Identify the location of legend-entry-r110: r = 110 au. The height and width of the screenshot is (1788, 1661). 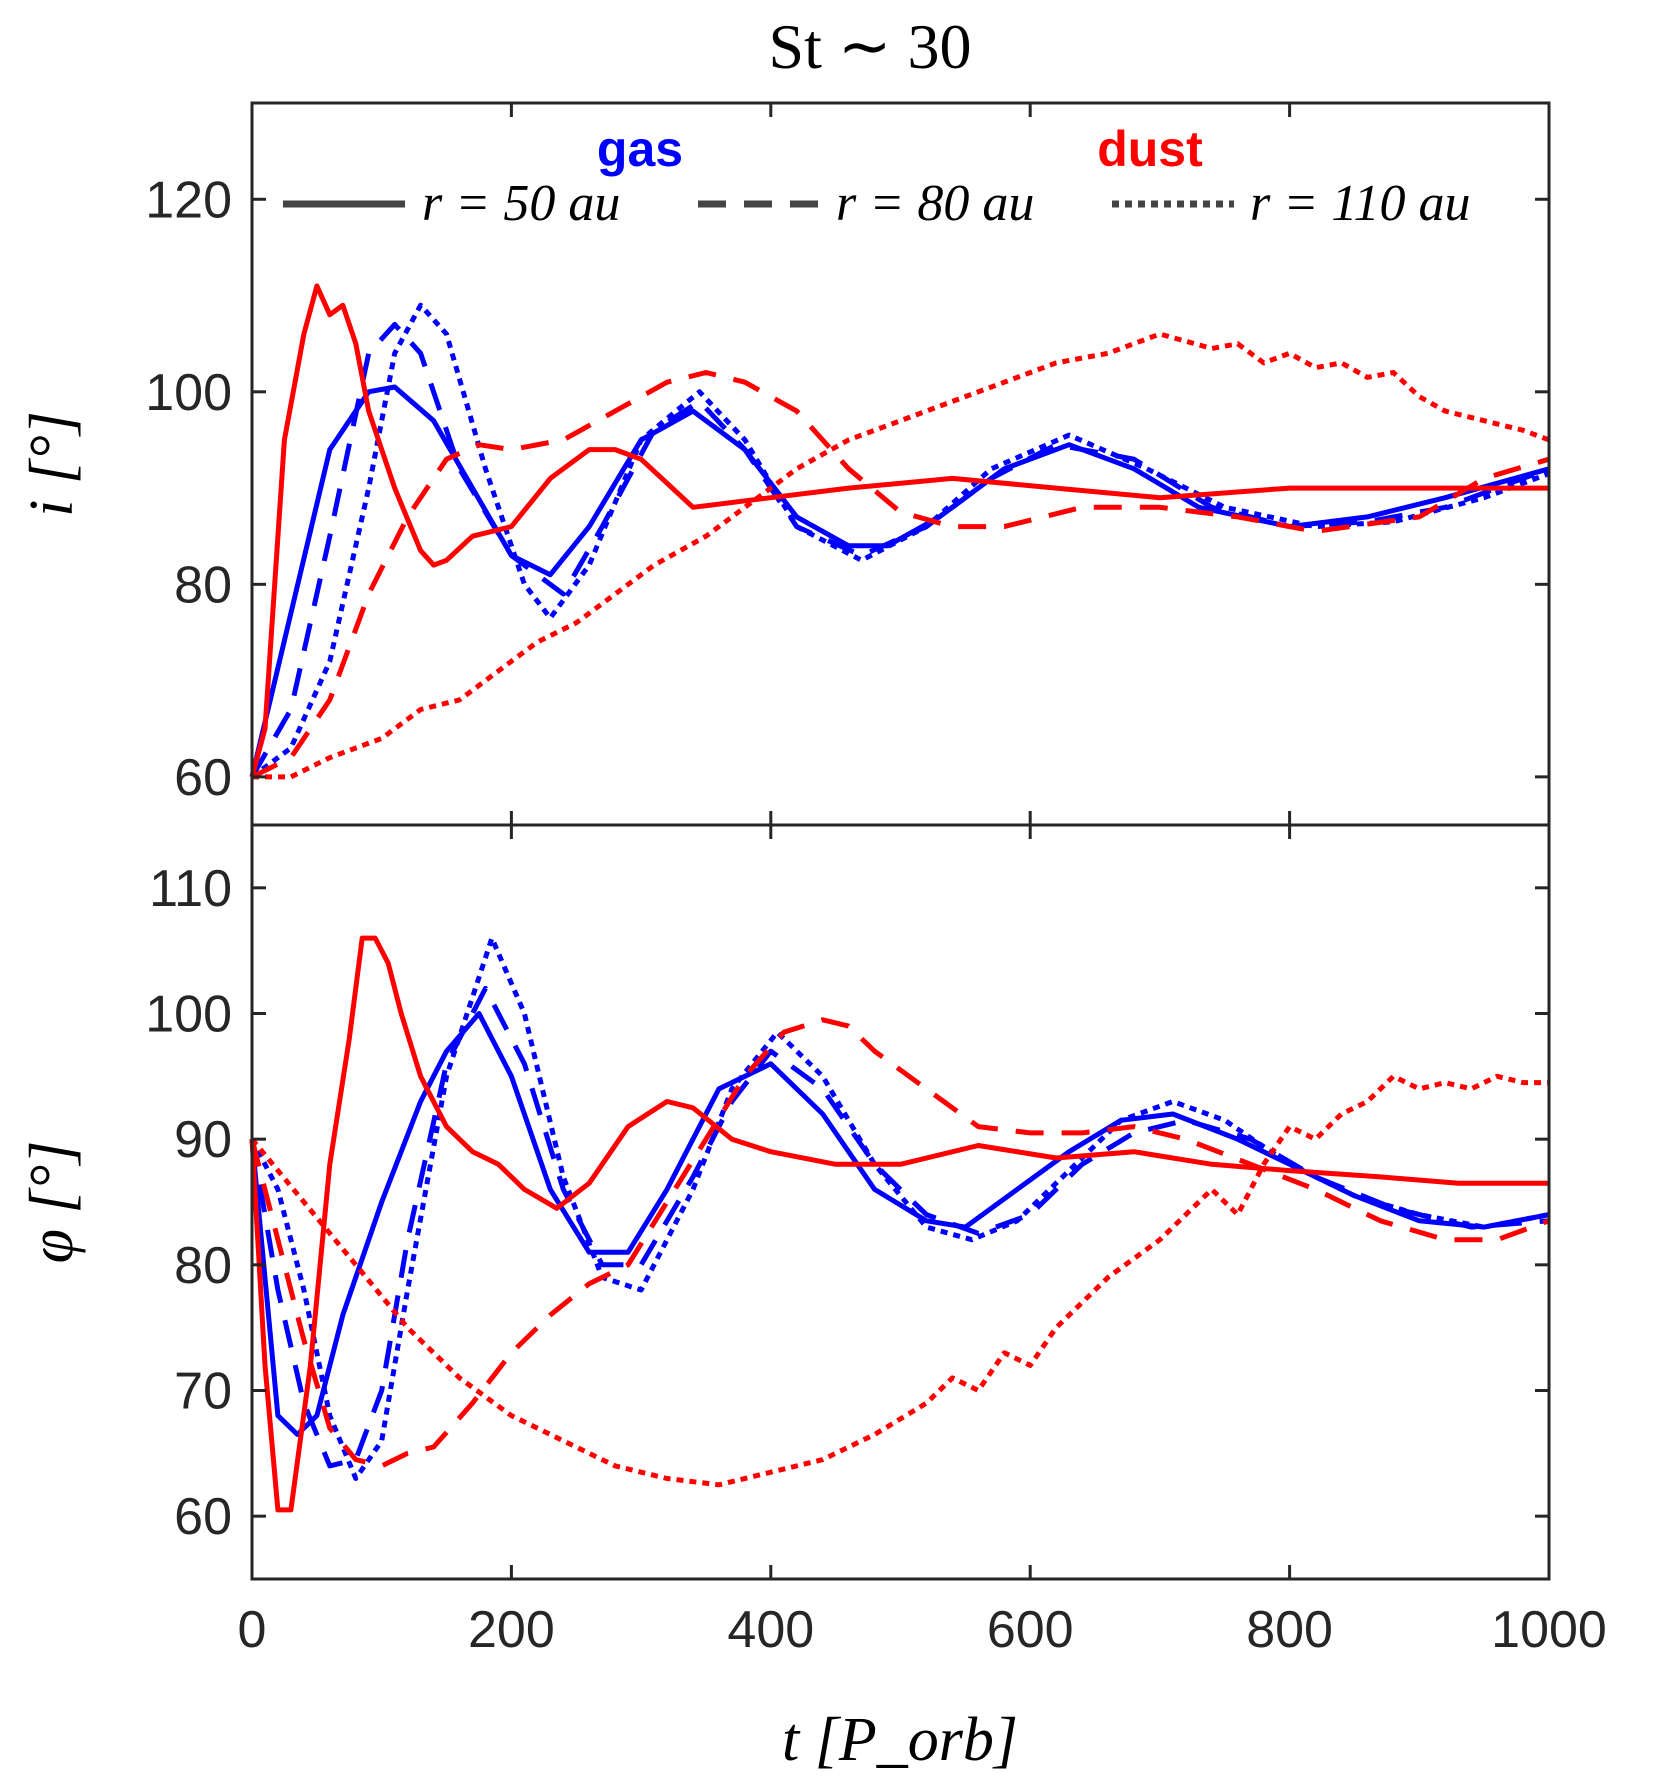
(1360, 203).